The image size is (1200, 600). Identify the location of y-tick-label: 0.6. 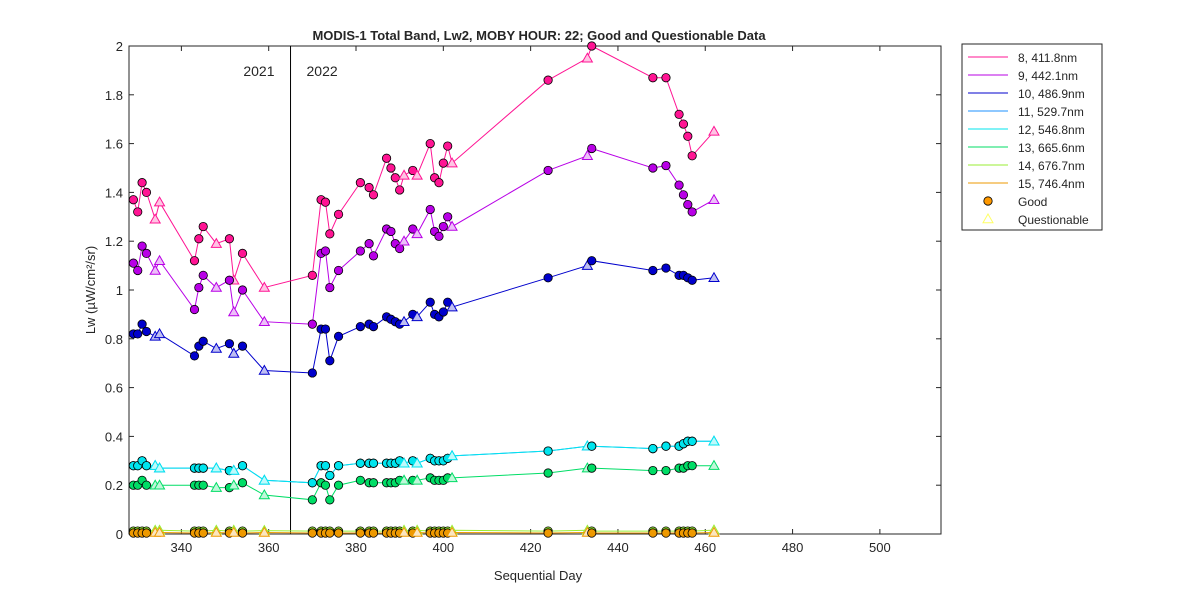
(114, 388).